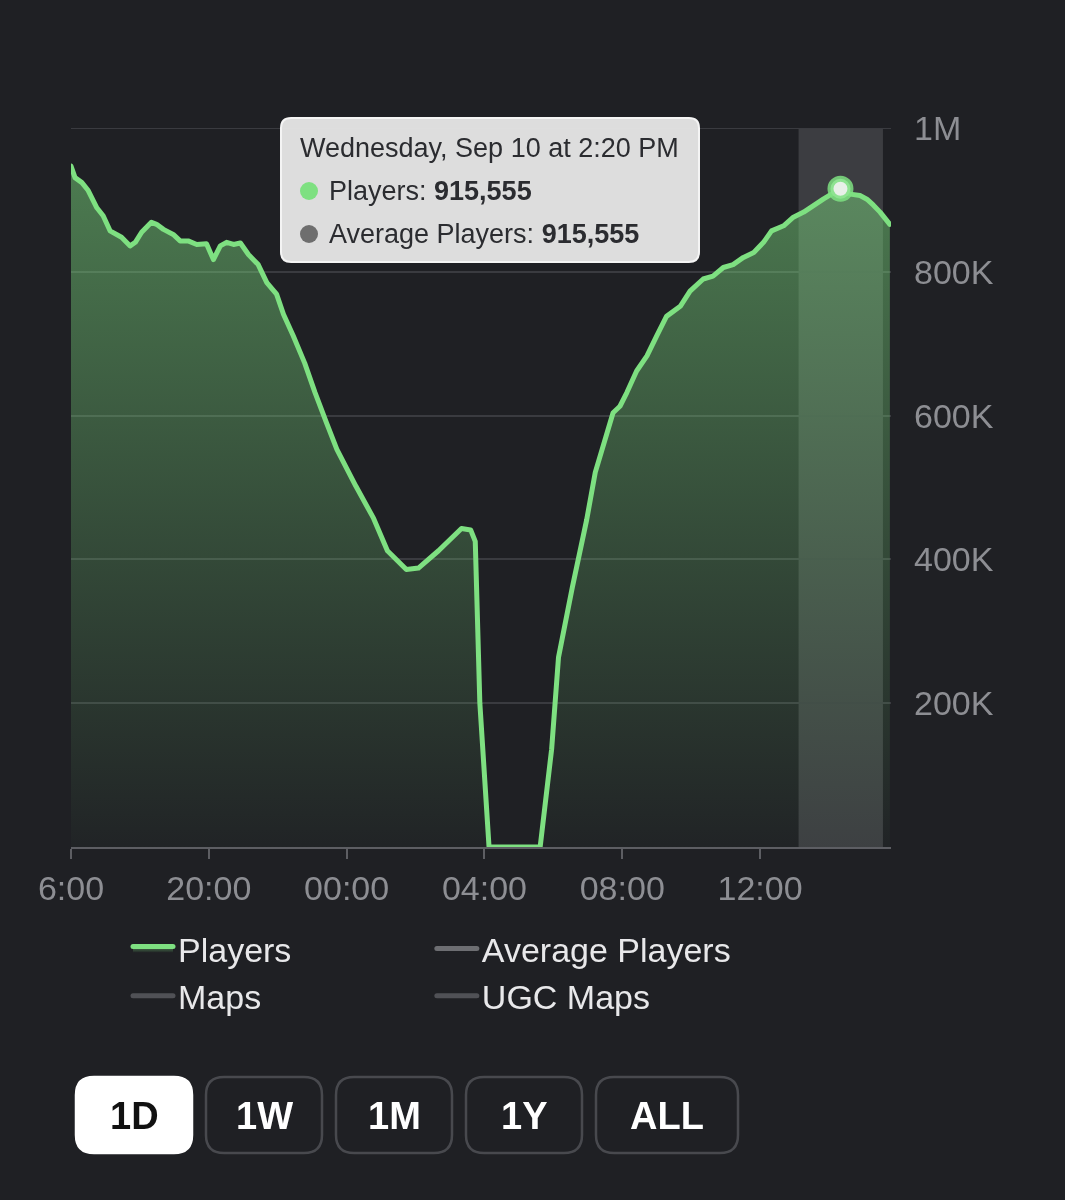  Describe the element at coordinates (606, 949) in the screenshot. I see `legend-label: Average Players` at that location.